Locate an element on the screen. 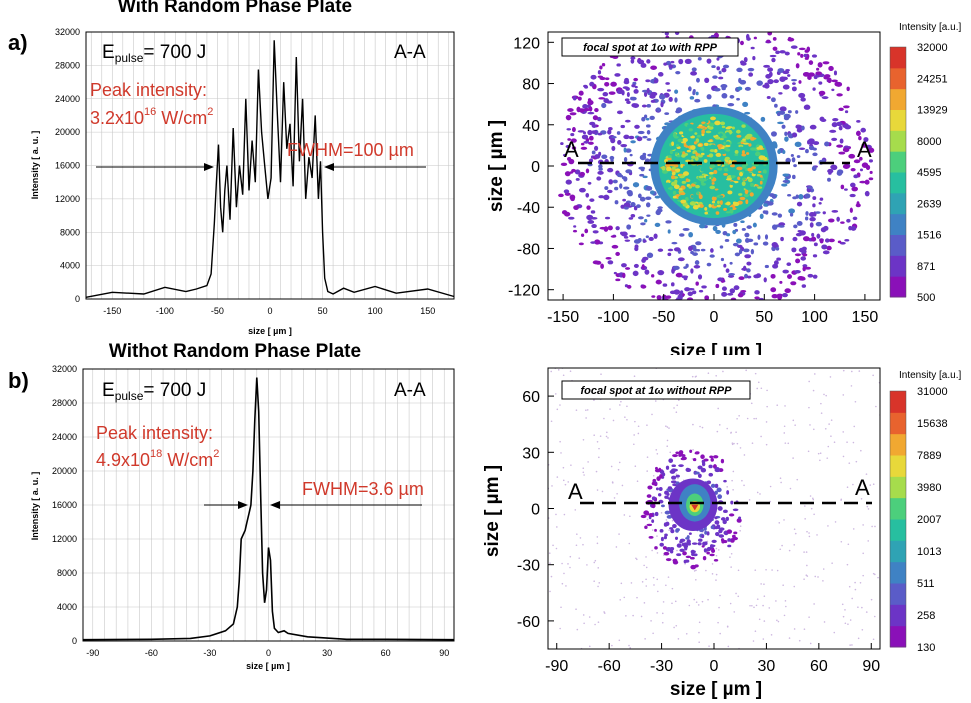 This screenshot has width=971, height=703. energy-label: Epulse= 700 J is located at coordinates (154, 53).